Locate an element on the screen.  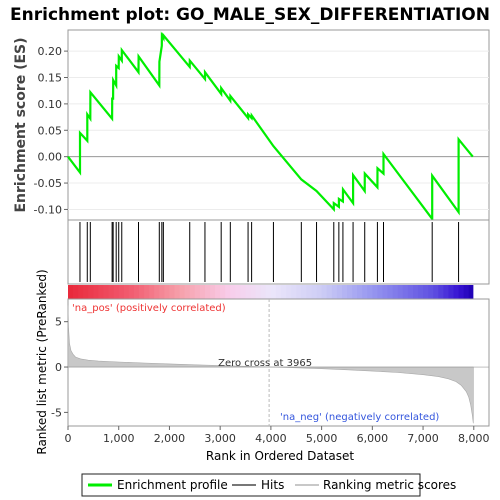
x-tick-label: 3,000 is located at coordinates (220, 438).